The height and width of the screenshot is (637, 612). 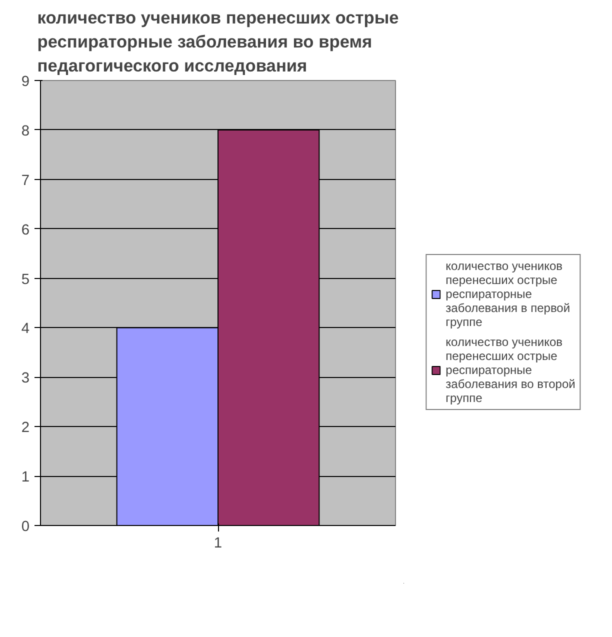 What do you see at coordinates (25, 329) in the screenshot?
I see `y-tick-label: 4` at bounding box center [25, 329].